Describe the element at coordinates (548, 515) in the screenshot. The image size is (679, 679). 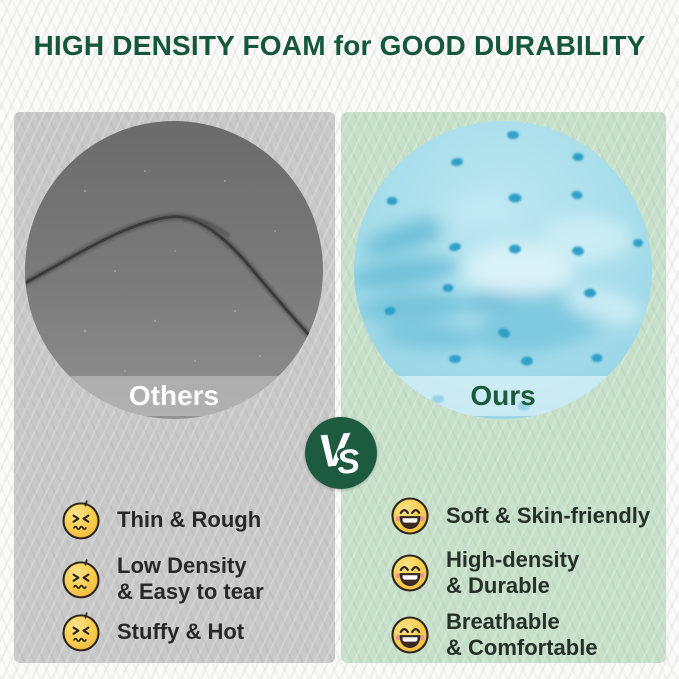
I see `point-label: Soft & Skin-friendly` at that location.